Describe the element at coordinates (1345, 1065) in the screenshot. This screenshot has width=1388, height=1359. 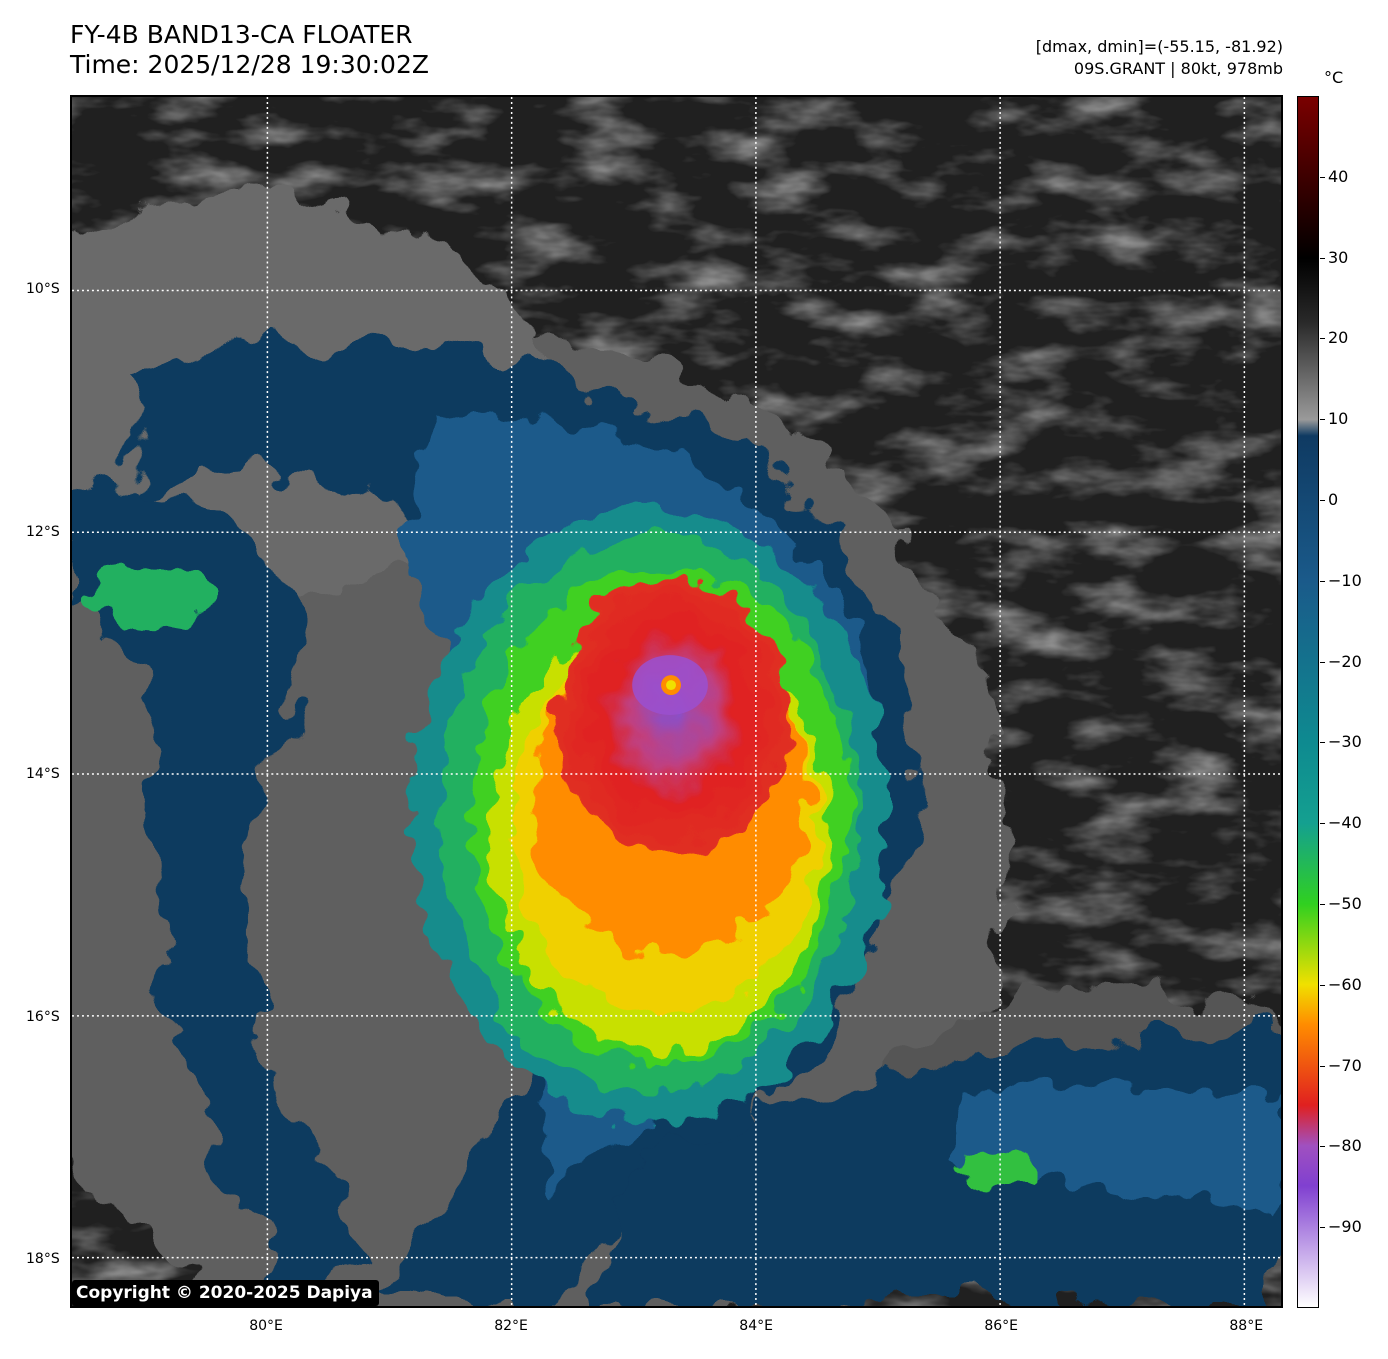
I see `colorbar-tick-label: −70` at that location.